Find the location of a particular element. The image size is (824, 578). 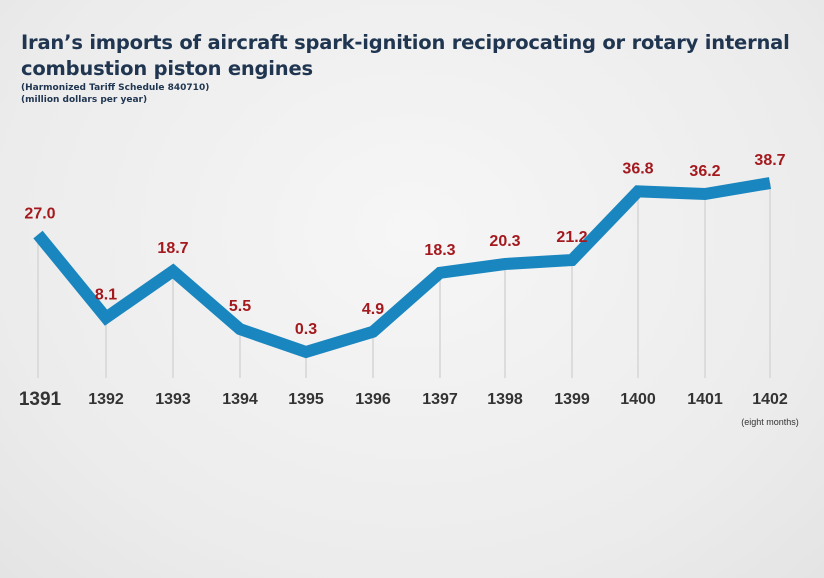

x-tick-label: 1397 is located at coordinates (440, 399).